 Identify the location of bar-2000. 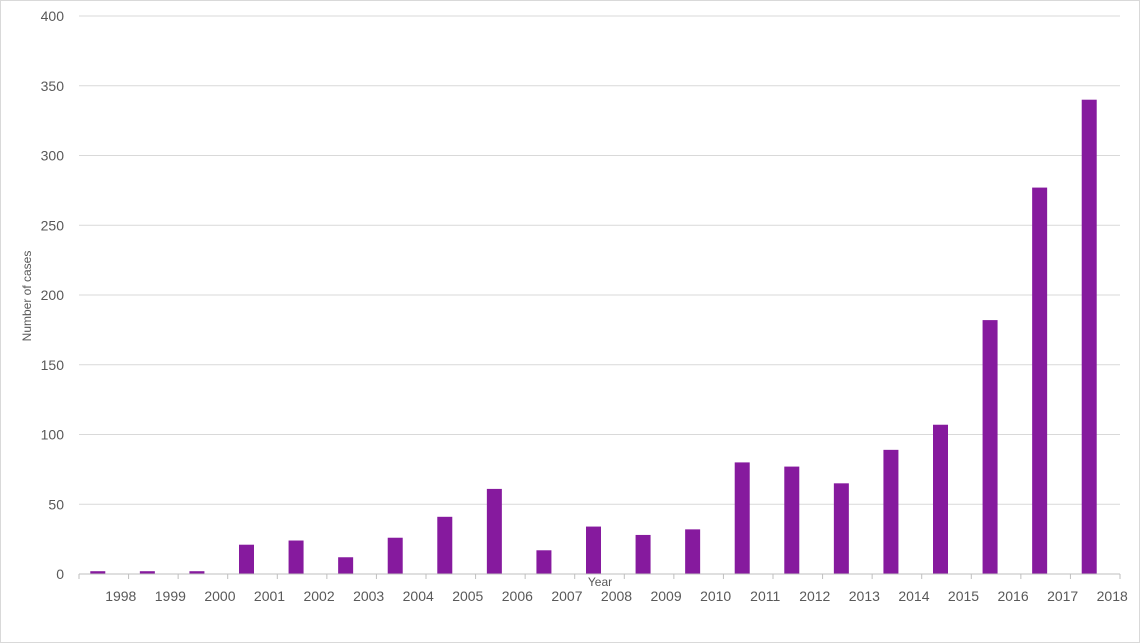
(197, 572).